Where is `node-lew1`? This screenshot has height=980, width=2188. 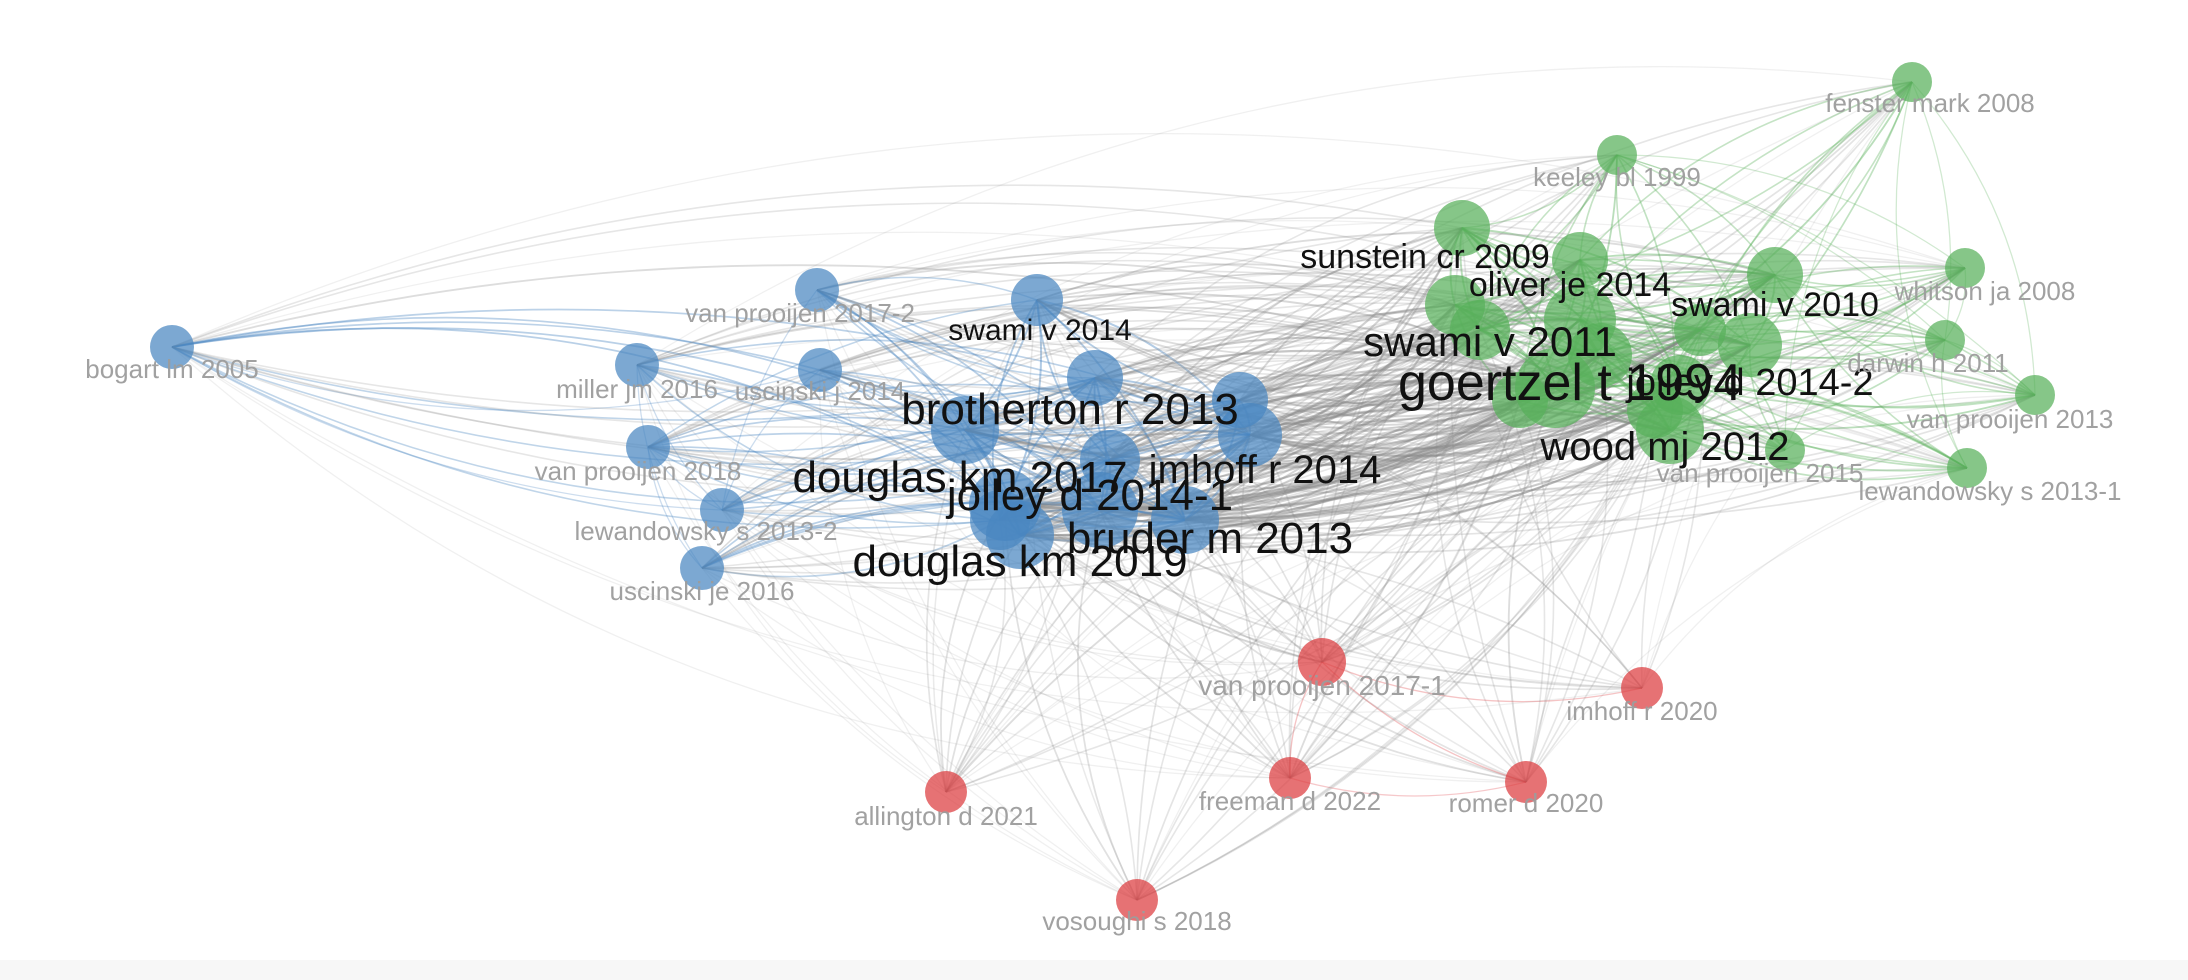
node-lew1 is located at coordinates (1967, 468).